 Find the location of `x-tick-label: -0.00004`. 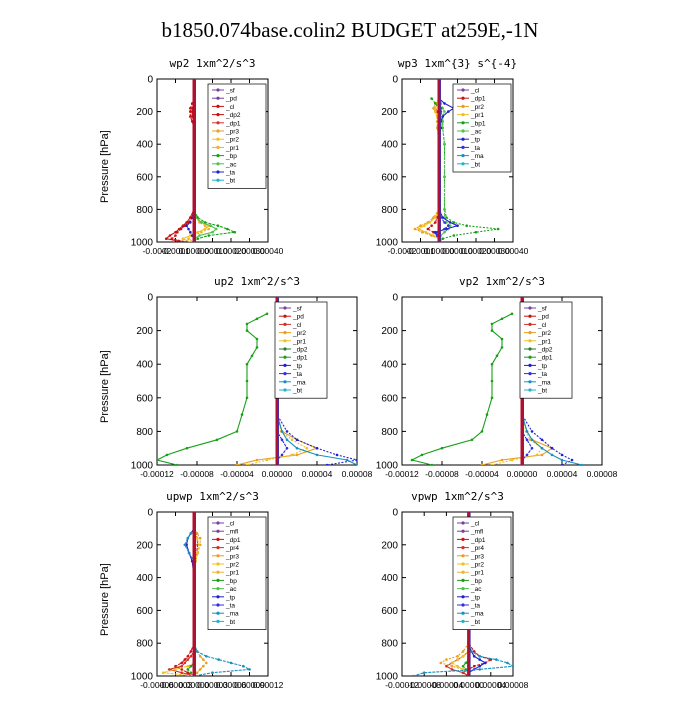

x-tick-label: -0.00004 is located at coordinates (237, 474).